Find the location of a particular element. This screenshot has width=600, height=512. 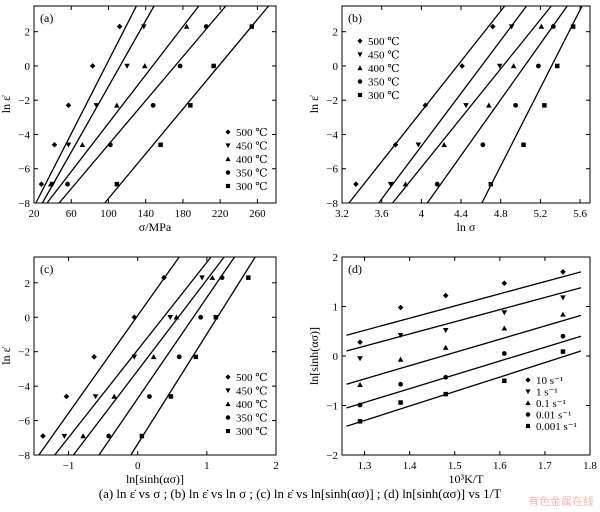

legend: 10 s⁻¹1 s⁻¹0.1 s⁻¹0.01 s⁻¹0.001 s⁻¹ is located at coordinates (551, 404).